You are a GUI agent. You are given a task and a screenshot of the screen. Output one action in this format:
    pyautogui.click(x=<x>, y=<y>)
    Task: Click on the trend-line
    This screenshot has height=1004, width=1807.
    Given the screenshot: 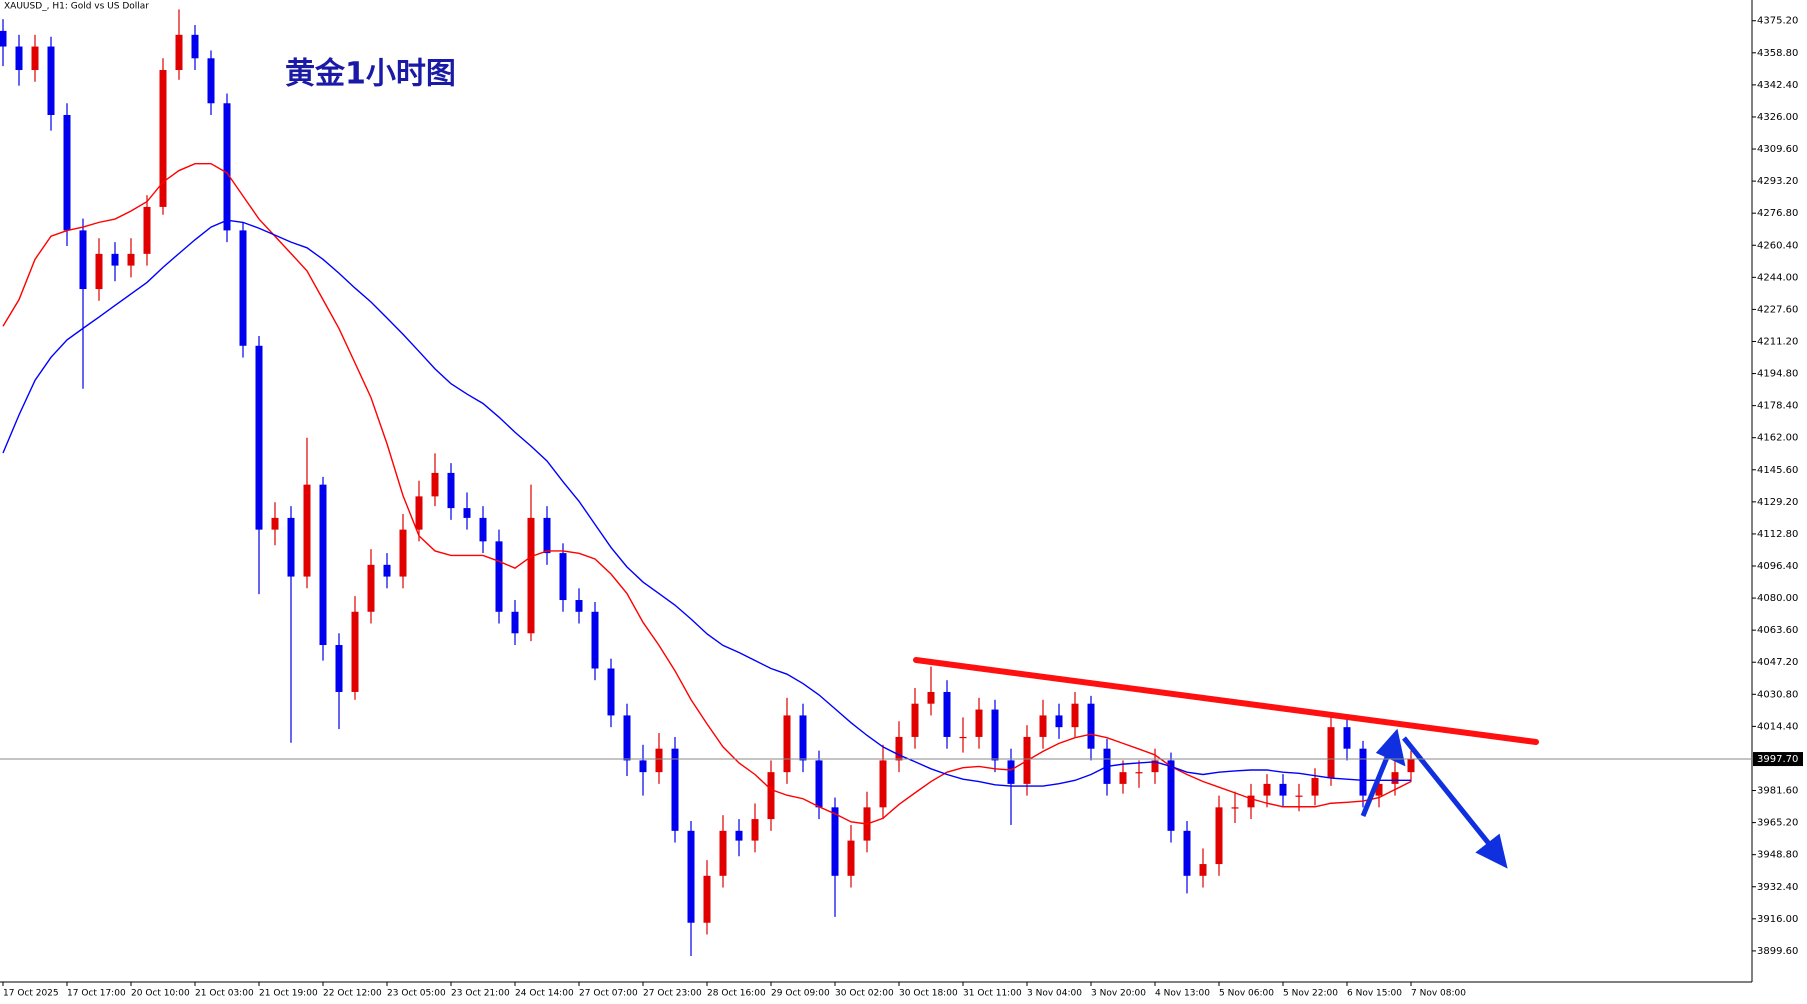 What is the action you would take?
    pyautogui.click(x=1226, y=701)
    